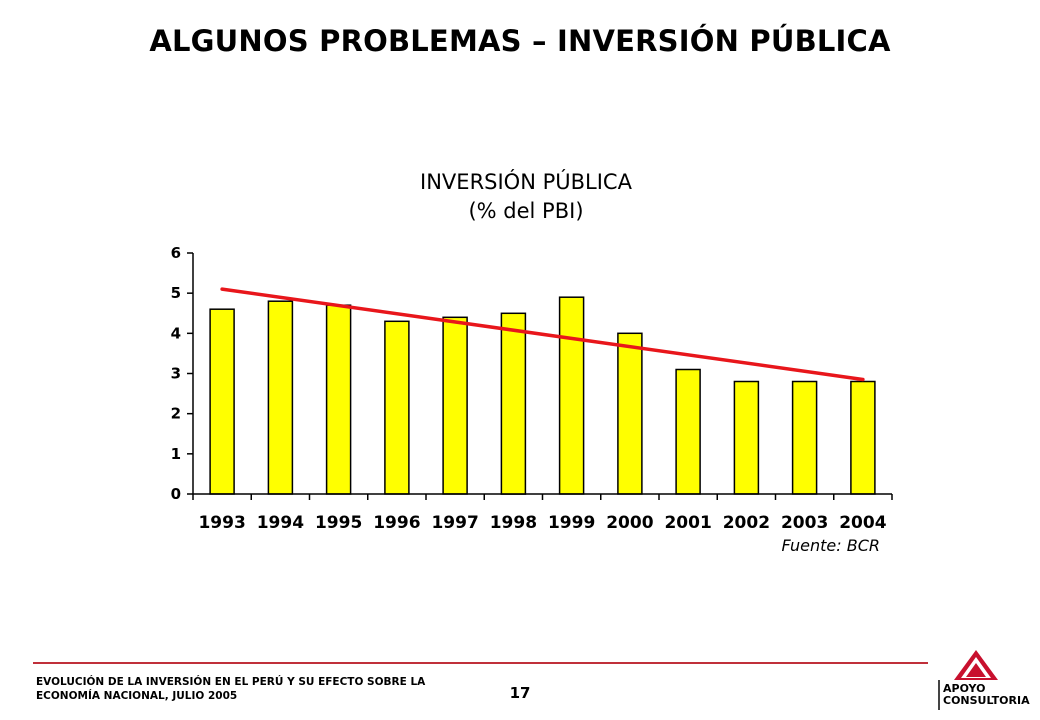  Describe the element at coordinates (396, 523) in the screenshot. I see `x-tick-label: 1996` at that location.